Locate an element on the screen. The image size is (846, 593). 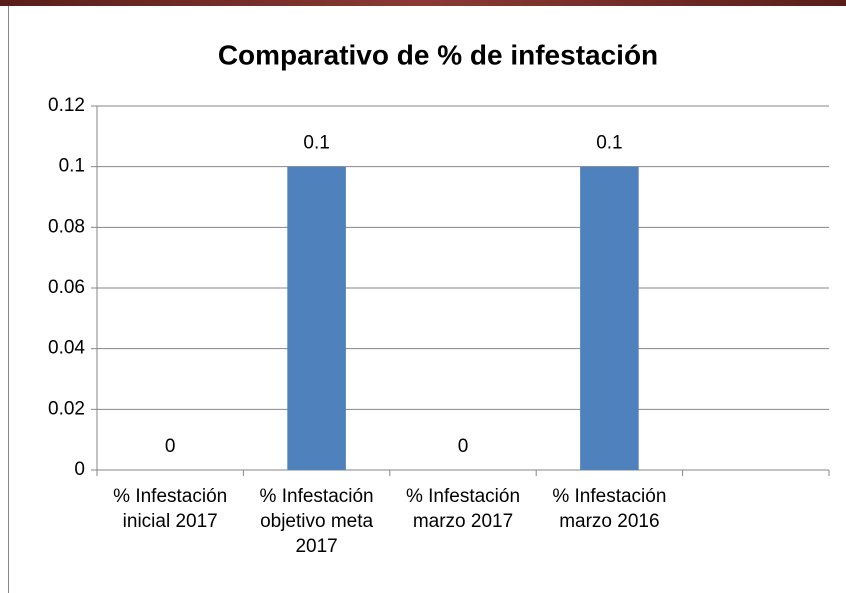
y-tick-label: 0.04 is located at coordinates (66, 348).